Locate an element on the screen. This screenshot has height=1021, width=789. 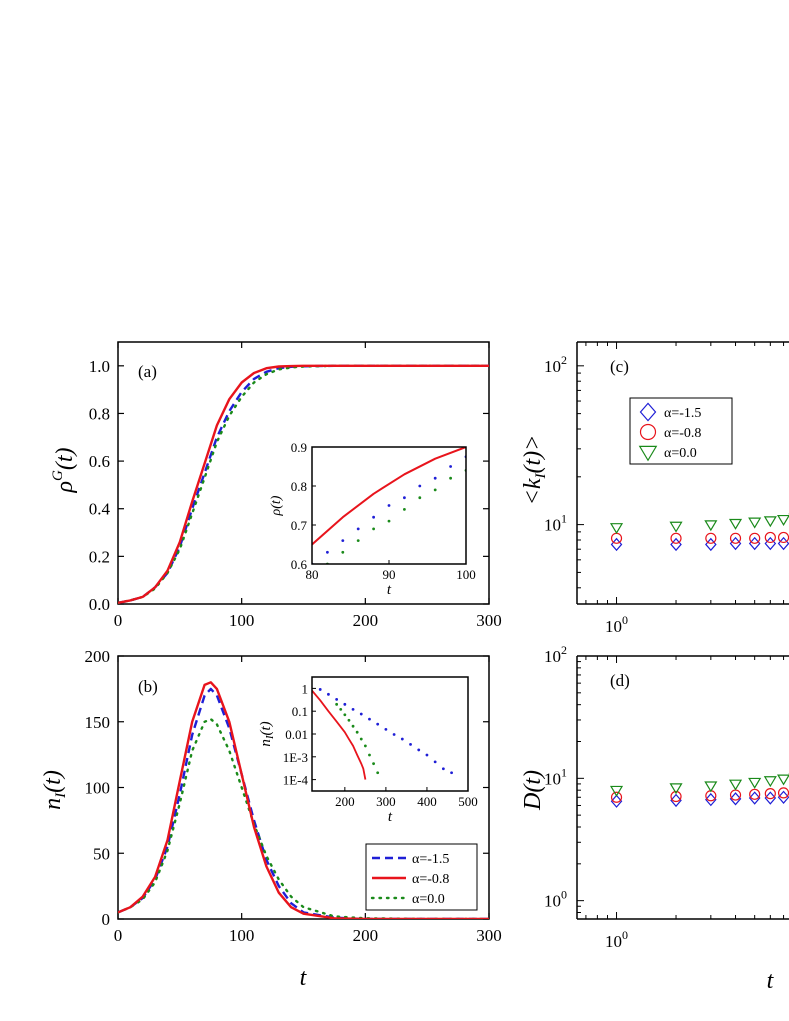
panel-b-inset-ytick-label: 1E-4 is located at coordinates (296, 780).